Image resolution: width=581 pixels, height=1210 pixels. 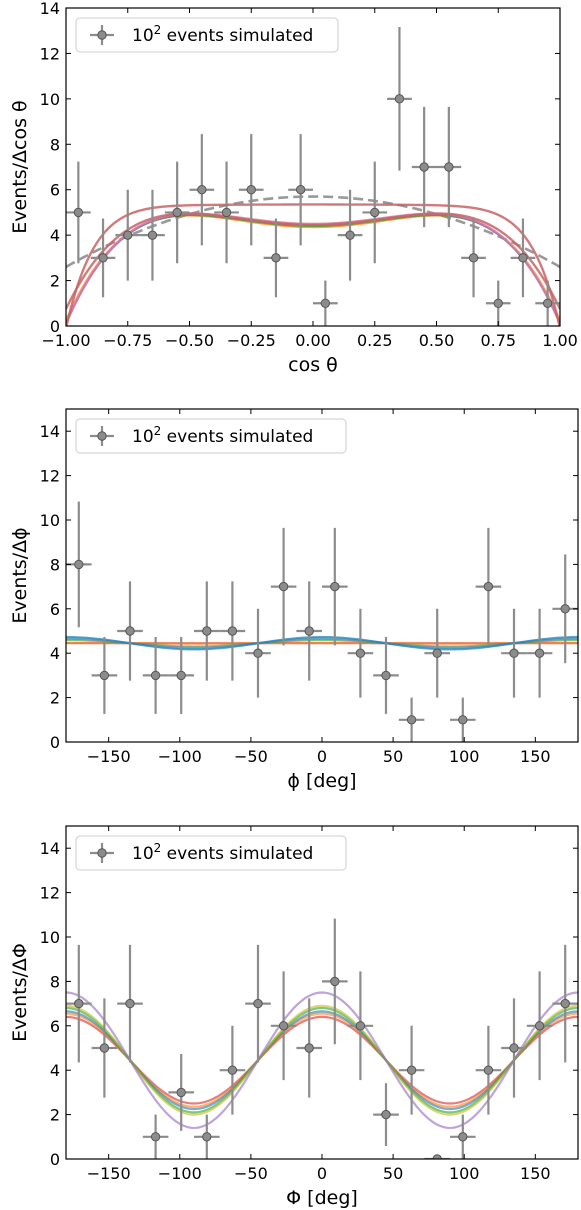 What do you see at coordinates (20, 992) in the screenshot?
I see `y-axis-label: Events/ΔΦ` at bounding box center [20, 992].